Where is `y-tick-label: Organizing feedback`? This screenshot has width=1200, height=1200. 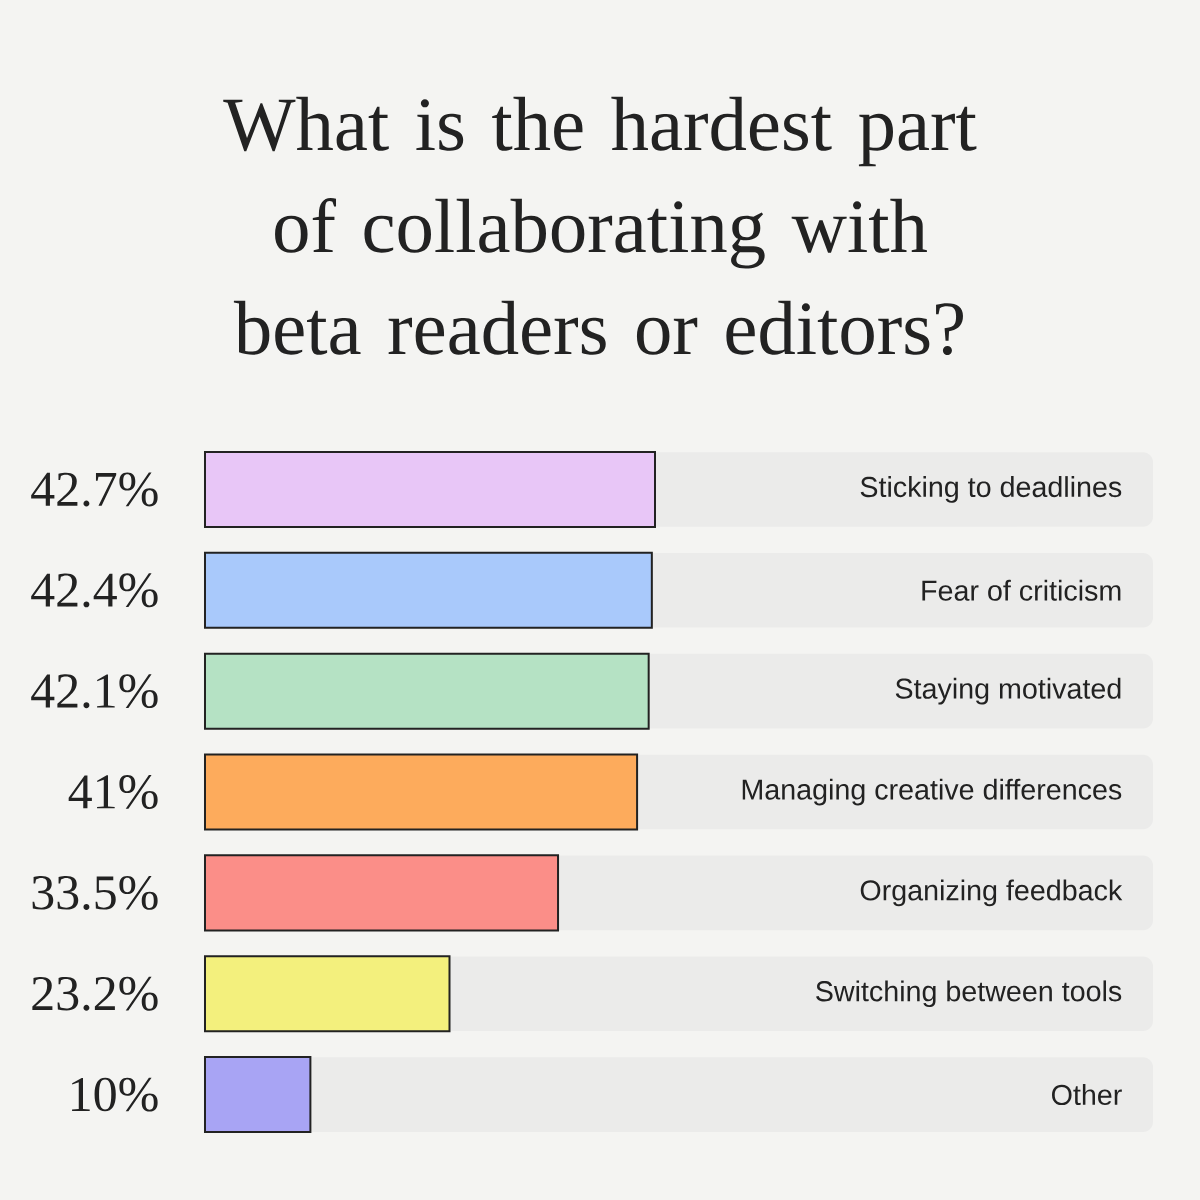
y-tick-label: Organizing feedback is located at coordinates (991, 893).